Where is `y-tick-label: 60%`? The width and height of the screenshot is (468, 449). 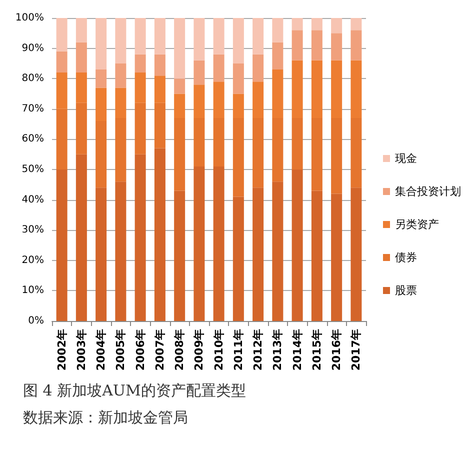
y-tick-label: 60% is located at coordinates (33, 139).